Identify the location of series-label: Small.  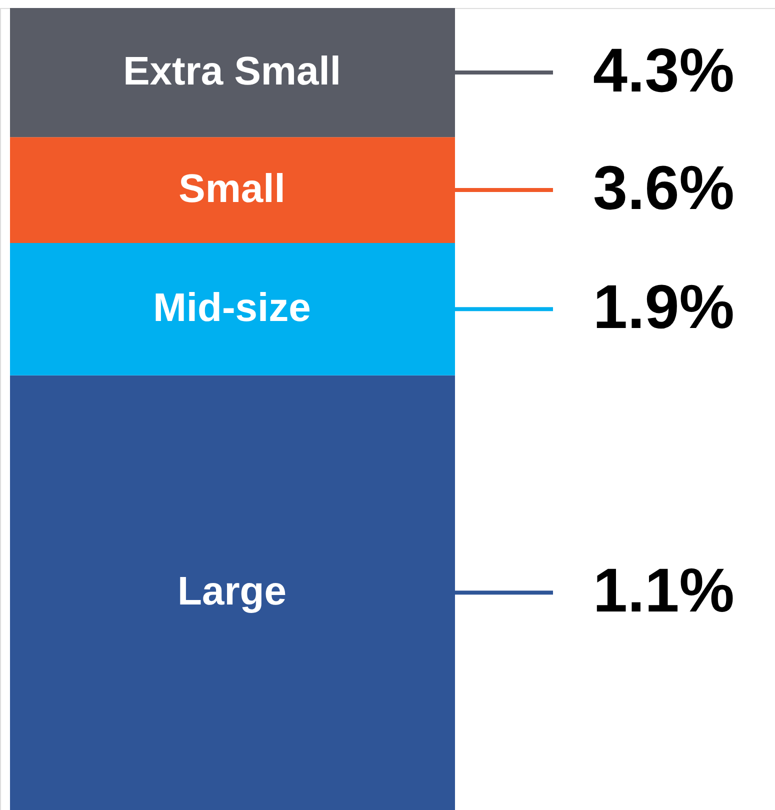
(232, 189).